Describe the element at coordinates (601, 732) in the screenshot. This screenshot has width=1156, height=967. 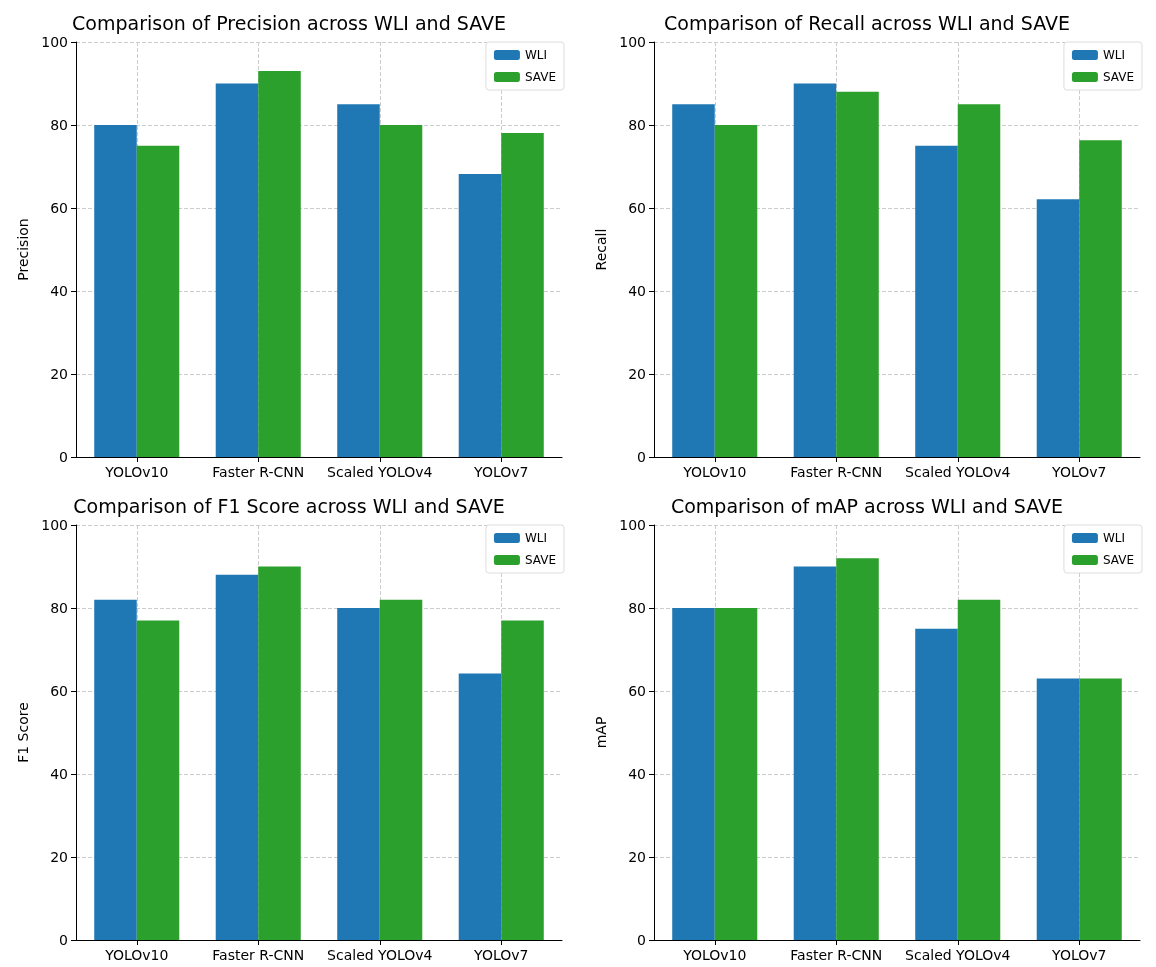
I see `y-axis-title: mAP` at that location.